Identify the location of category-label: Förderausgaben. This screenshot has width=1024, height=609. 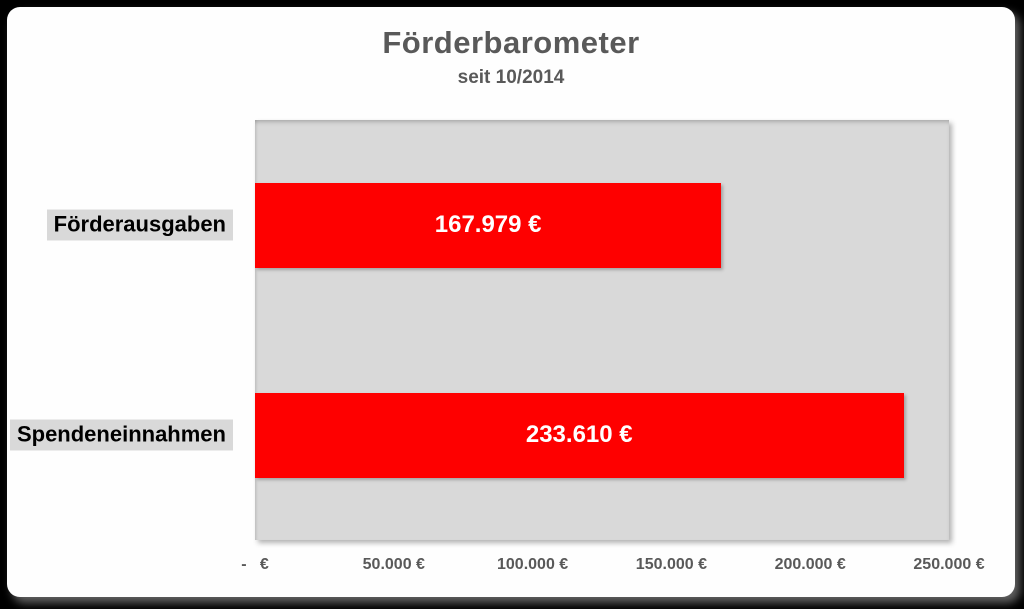
(139, 225).